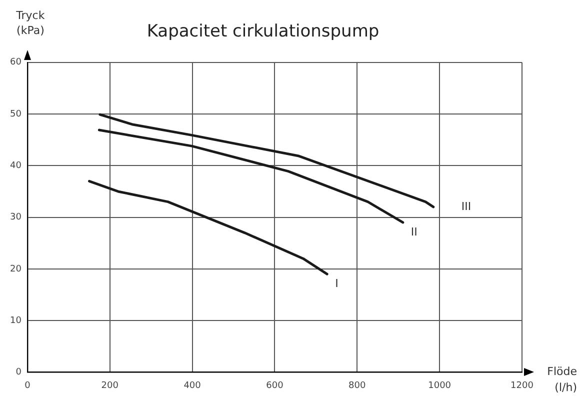 This screenshot has width=580, height=407. Describe the element at coordinates (263, 32) in the screenshot. I see `chart-title: Kapacitet cirkulationspump` at that location.